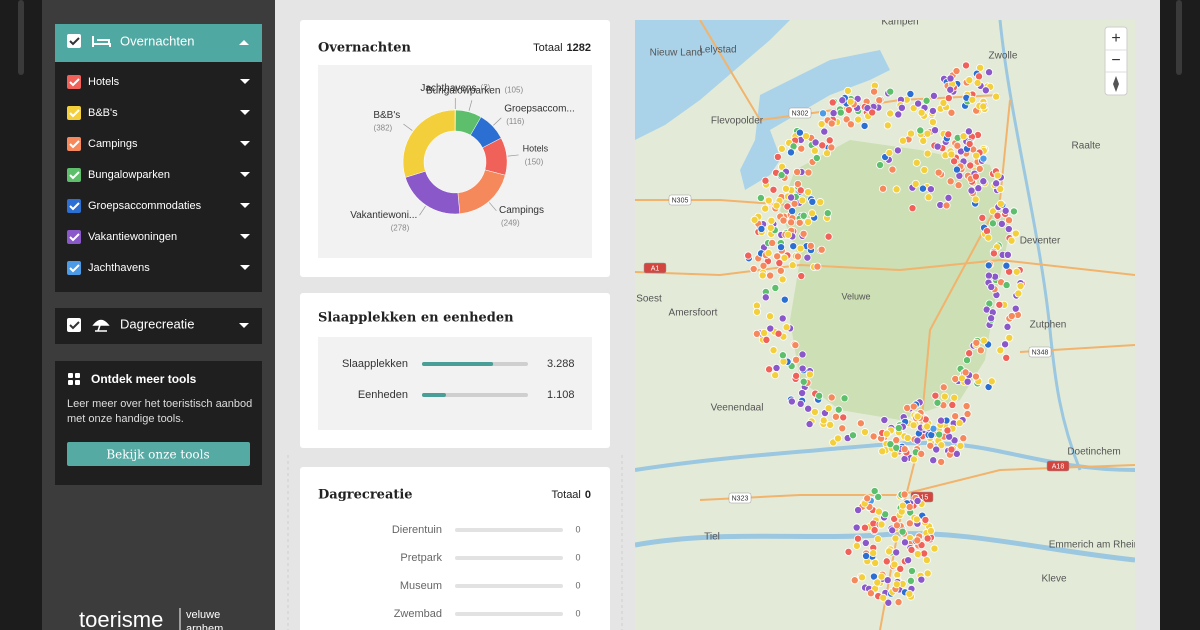 This screenshot has height=630, width=1200. What do you see at coordinates (244, 42) in the screenshot?
I see `caret-up` at bounding box center [244, 42].